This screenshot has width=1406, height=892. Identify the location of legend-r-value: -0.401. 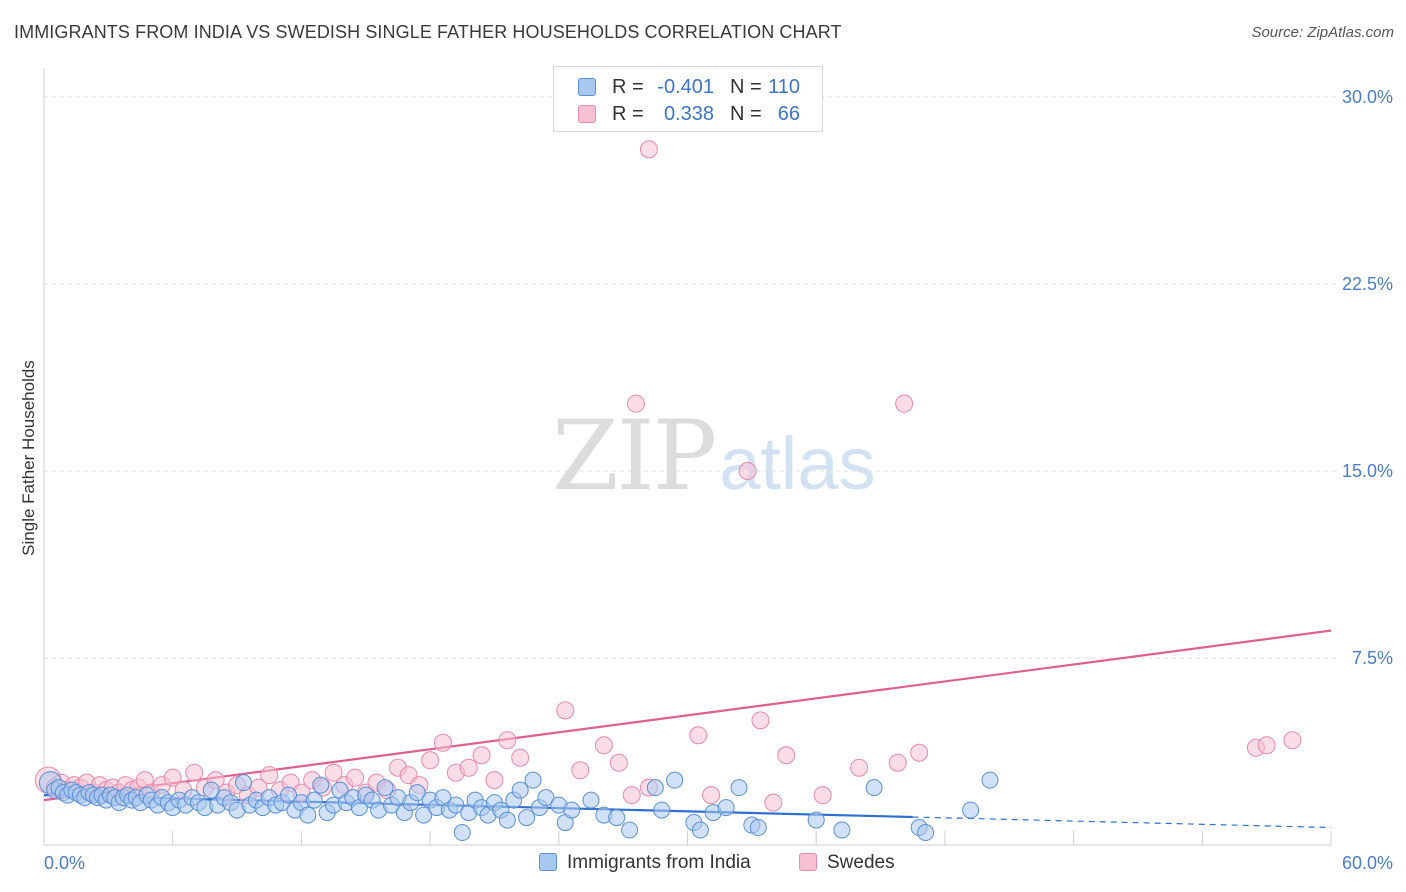
(685, 87).